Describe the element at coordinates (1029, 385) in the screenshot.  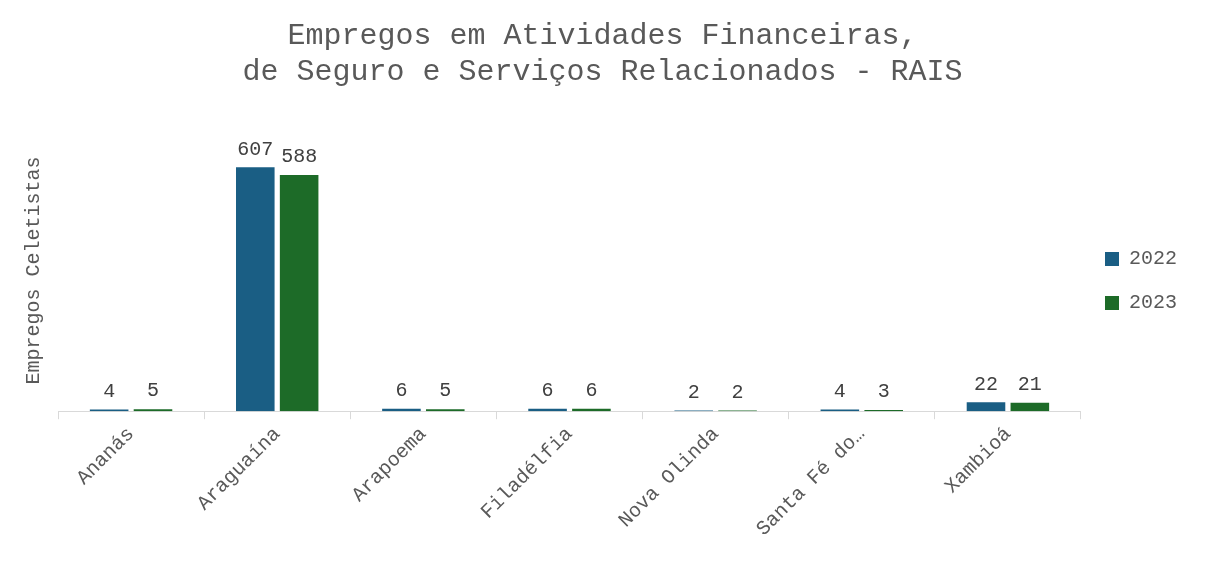
I see `data-label: 21` at that location.